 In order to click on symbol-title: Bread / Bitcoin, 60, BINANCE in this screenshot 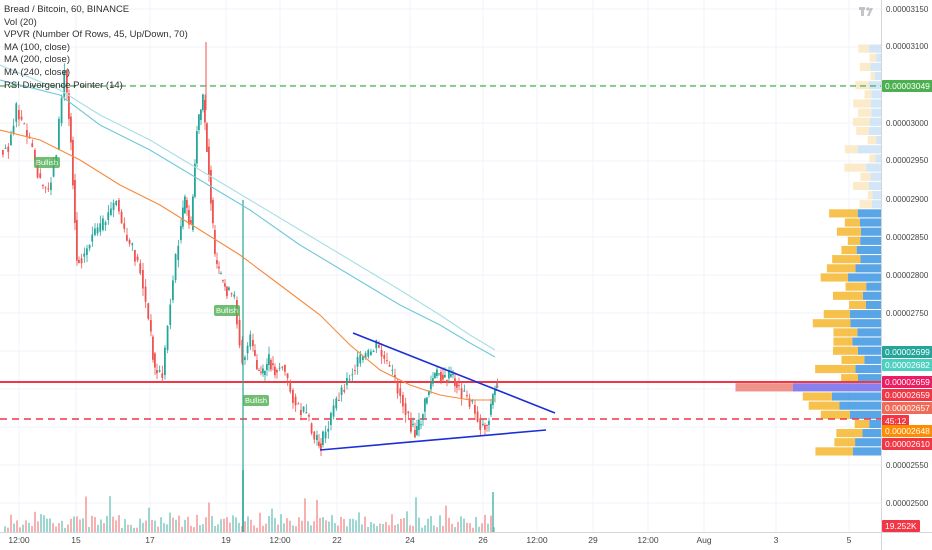, I will do `click(67, 9)`.